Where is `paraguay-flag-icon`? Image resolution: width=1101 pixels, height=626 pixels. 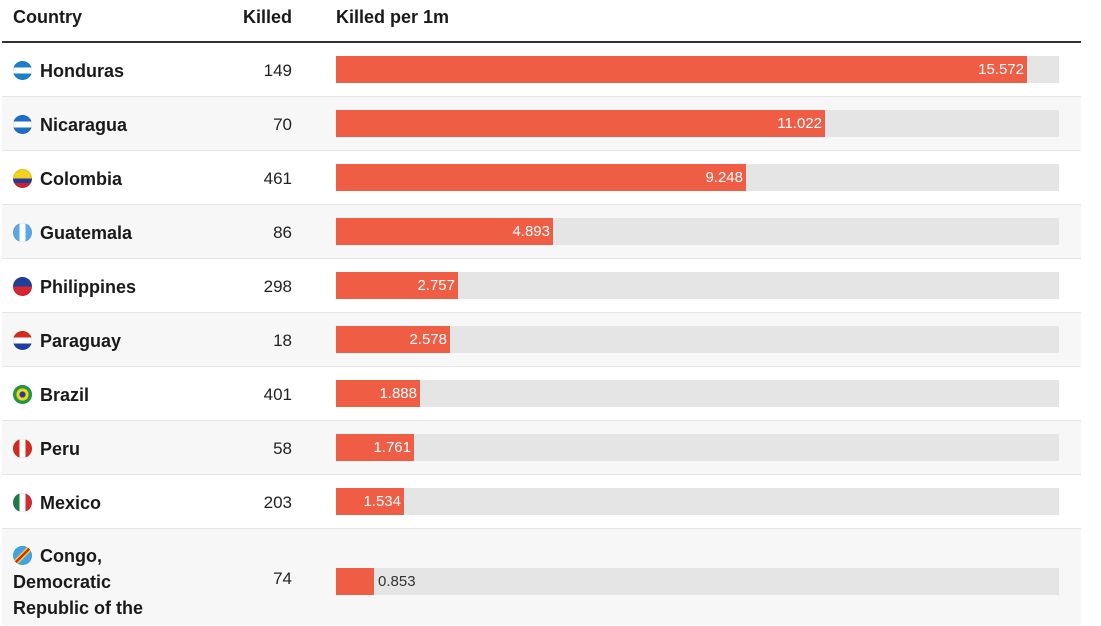
paraguay-flag-icon is located at coordinates (22, 340).